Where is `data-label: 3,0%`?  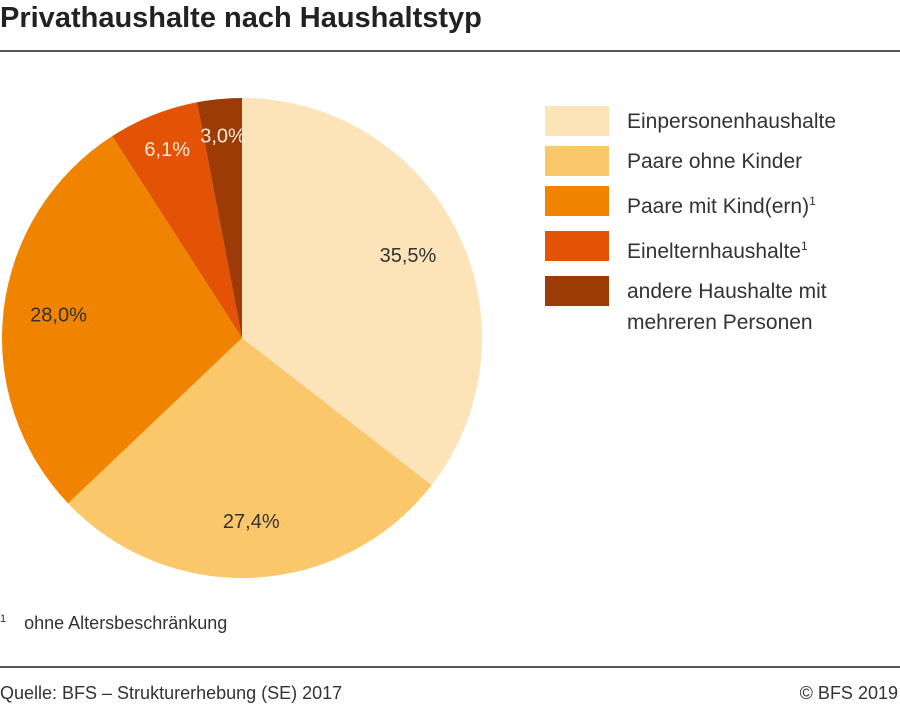
data-label: 3,0% is located at coordinates (223, 137).